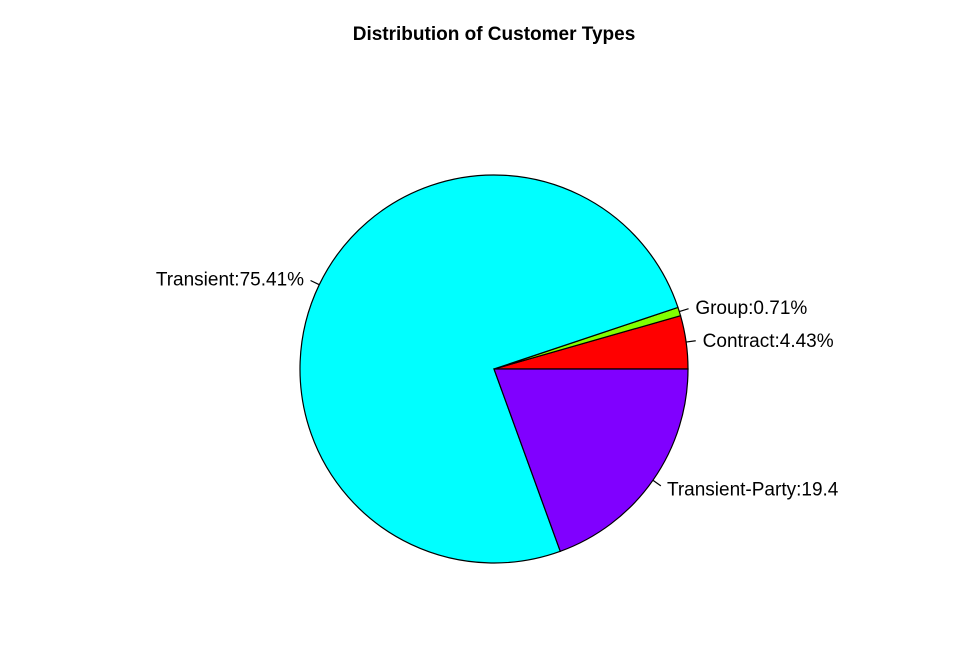  What do you see at coordinates (657, 483) in the screenshot?
I see `leader-line-transient-party` at bounding box center [657, 483].